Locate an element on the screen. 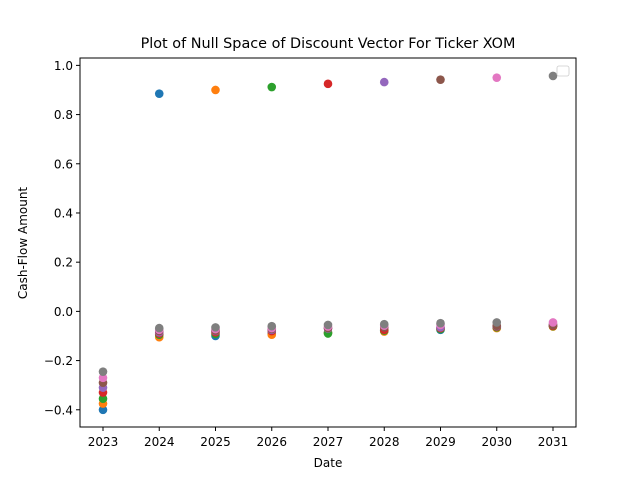 Image resolution: width=640 pixels, height=484 pixels. y-tick-label: 0.2 is located at coordinates (63, 263).